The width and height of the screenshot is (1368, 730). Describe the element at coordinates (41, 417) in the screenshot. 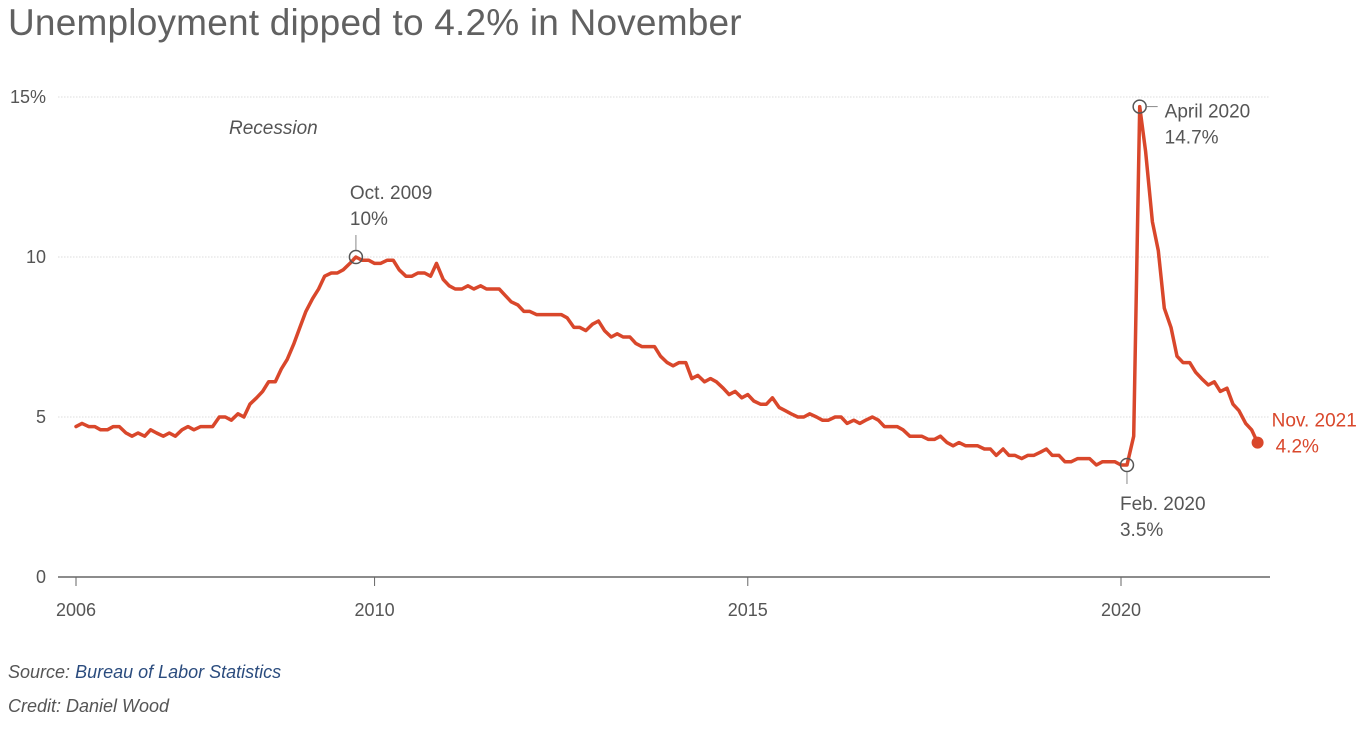

I see `y-tick-label: 5` at that location.